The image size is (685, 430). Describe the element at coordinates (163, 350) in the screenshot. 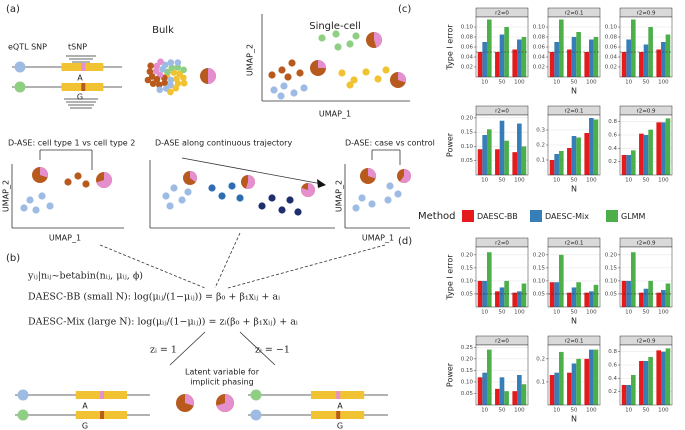

I see `z-label: zᵢ = 1` at that location.